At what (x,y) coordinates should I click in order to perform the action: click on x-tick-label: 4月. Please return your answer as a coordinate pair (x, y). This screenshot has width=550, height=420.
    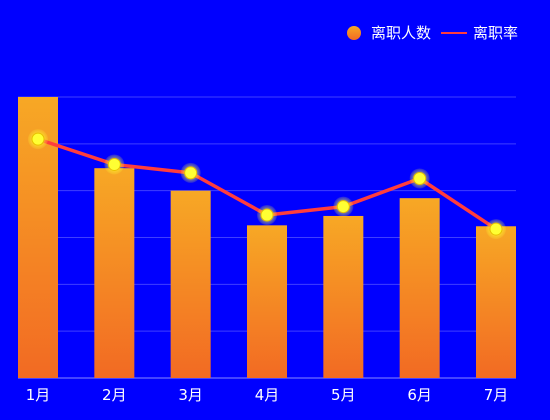
    Looking at the image, I should click on (267, 395).